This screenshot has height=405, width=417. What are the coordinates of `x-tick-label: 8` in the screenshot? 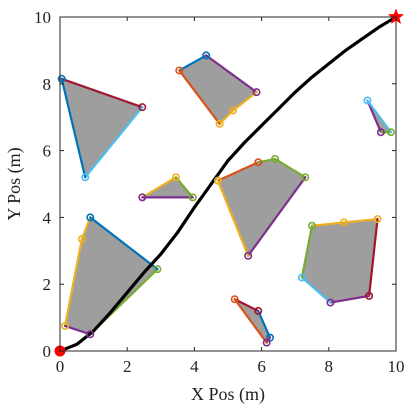 It's located at (329, 366).